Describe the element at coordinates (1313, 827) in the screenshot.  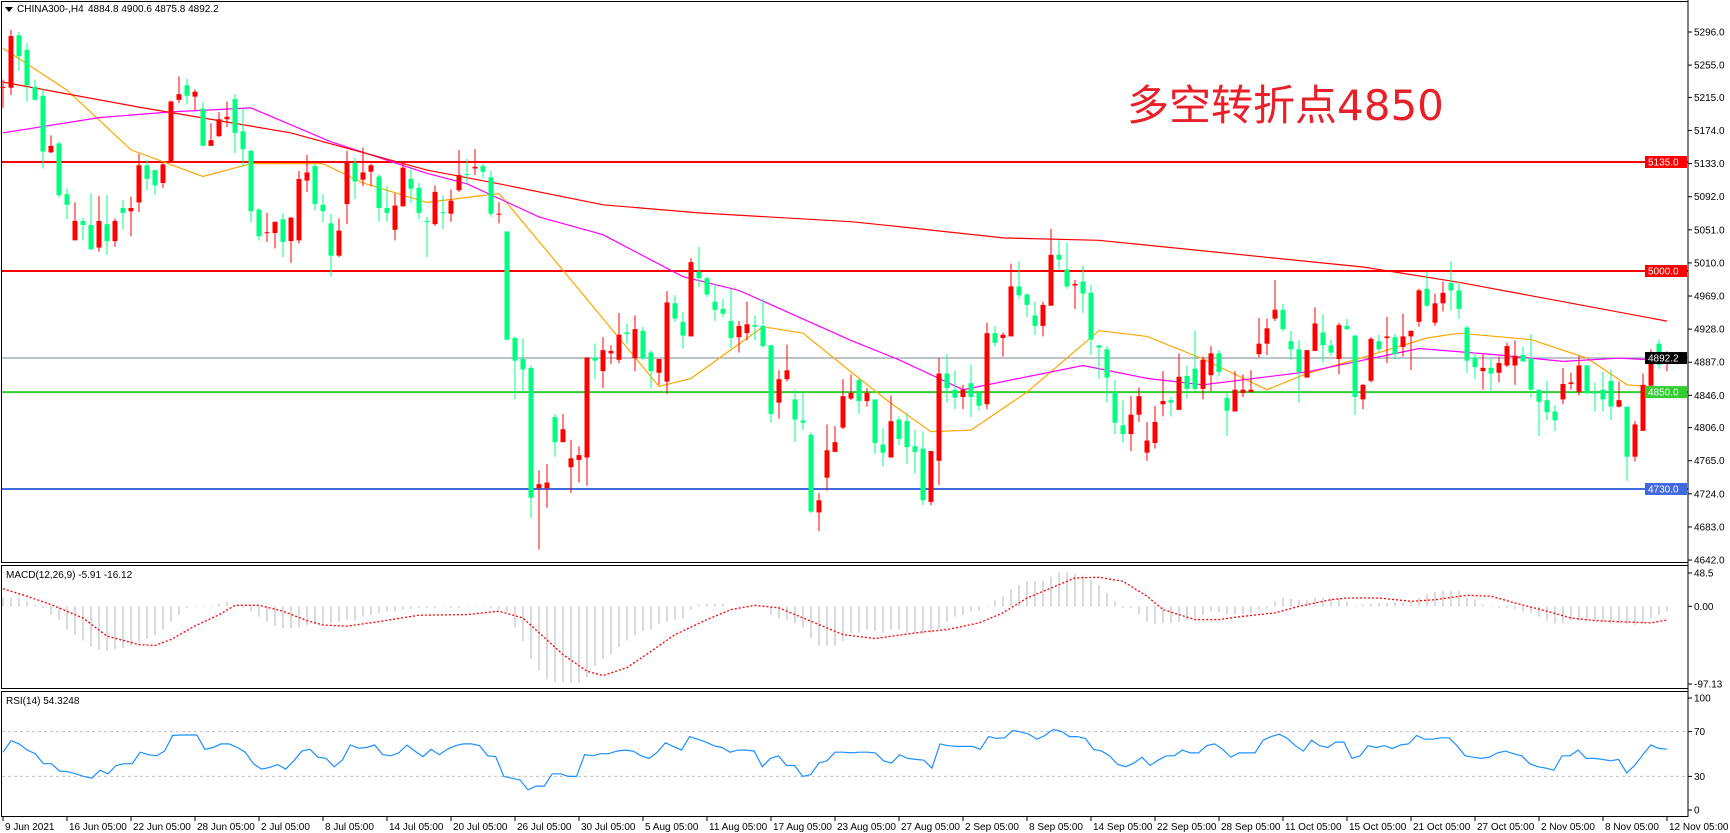
I see `time-tick-label: 11 Oct 05:00` at that location.